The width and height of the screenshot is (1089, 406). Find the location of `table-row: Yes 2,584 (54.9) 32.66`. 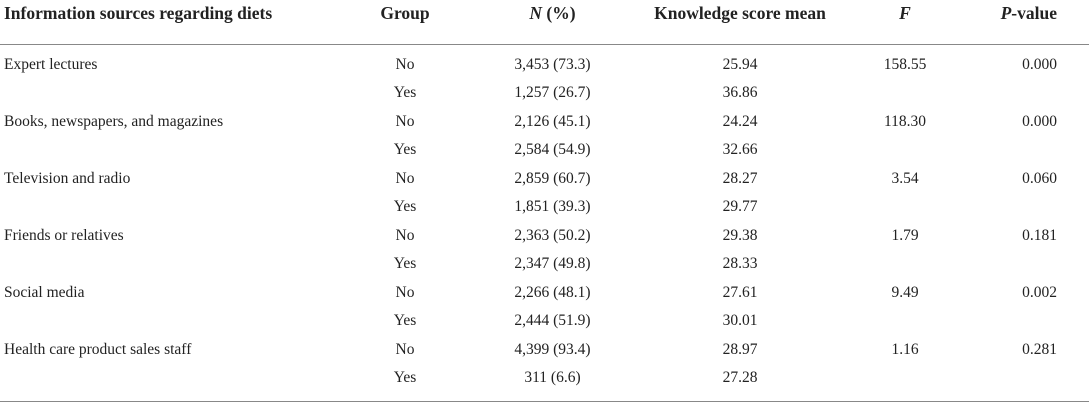

table-row: Yes 2,584 (54.9) 32.66 is located at coordinates (544, 150).